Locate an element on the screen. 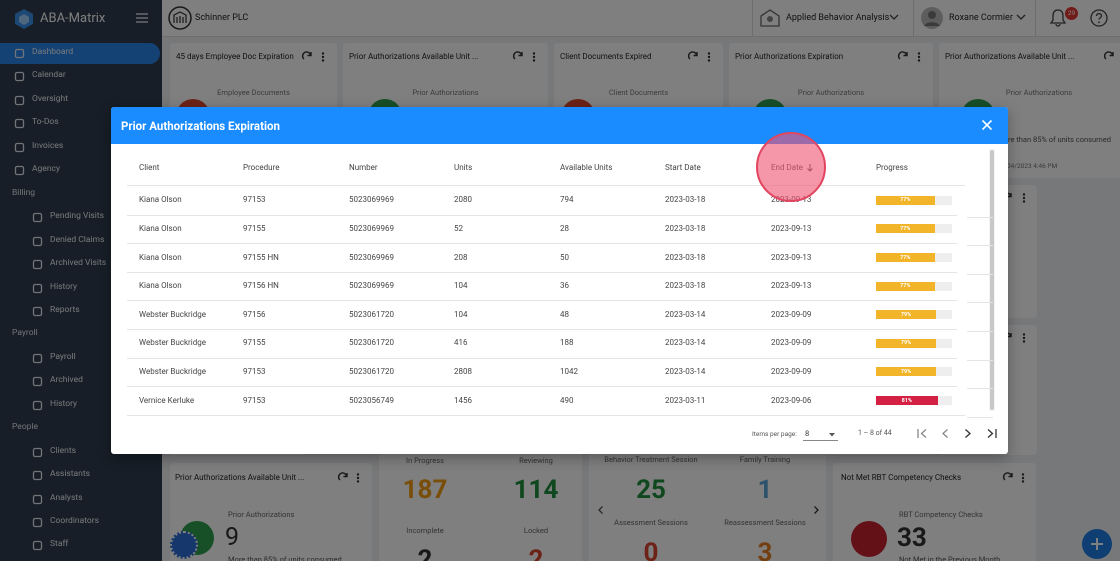 The image size is (1120, 561). click-highlight is located at coordinates (791, 167).